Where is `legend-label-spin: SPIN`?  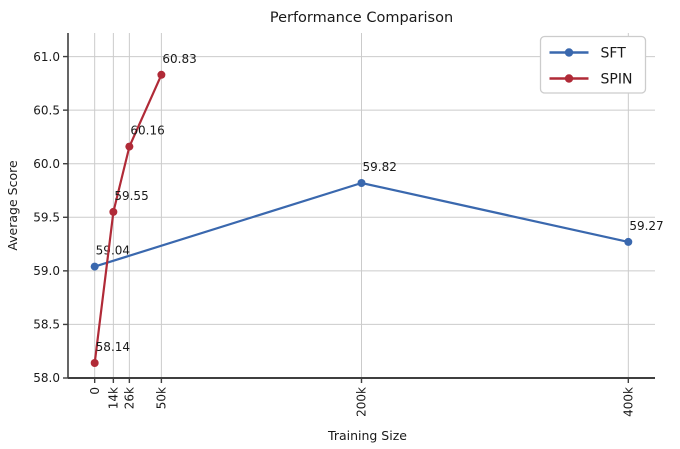
legend-label-spin: SPIN is located at coordinates (617, 80).